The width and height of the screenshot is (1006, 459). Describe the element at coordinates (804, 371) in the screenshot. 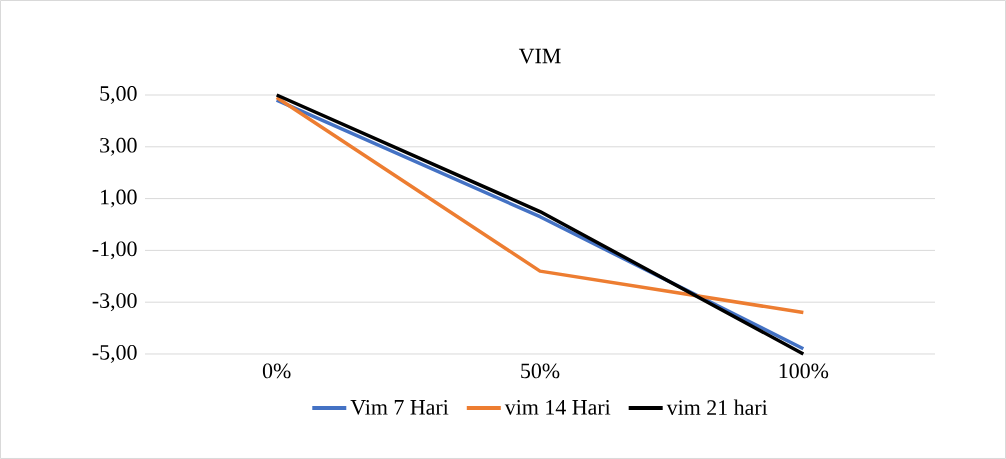

I see `x-tick-label: 100%` at that location.